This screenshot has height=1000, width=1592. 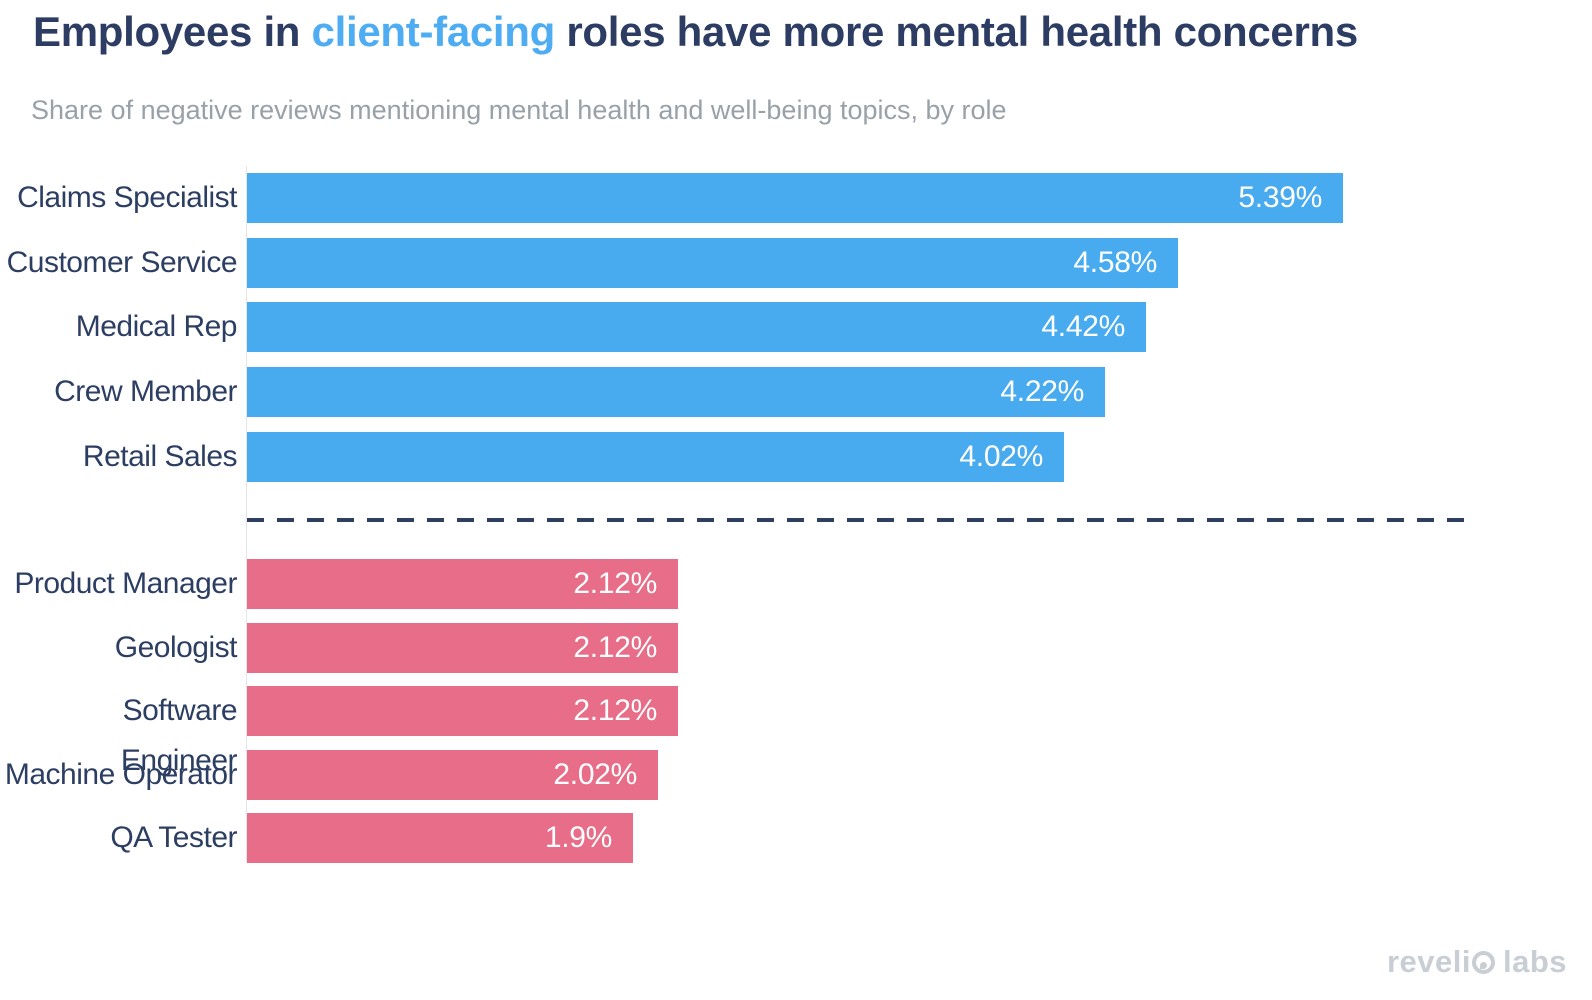 I want to click on bar-value-label: 2.02%, so click(x=595, y=774).